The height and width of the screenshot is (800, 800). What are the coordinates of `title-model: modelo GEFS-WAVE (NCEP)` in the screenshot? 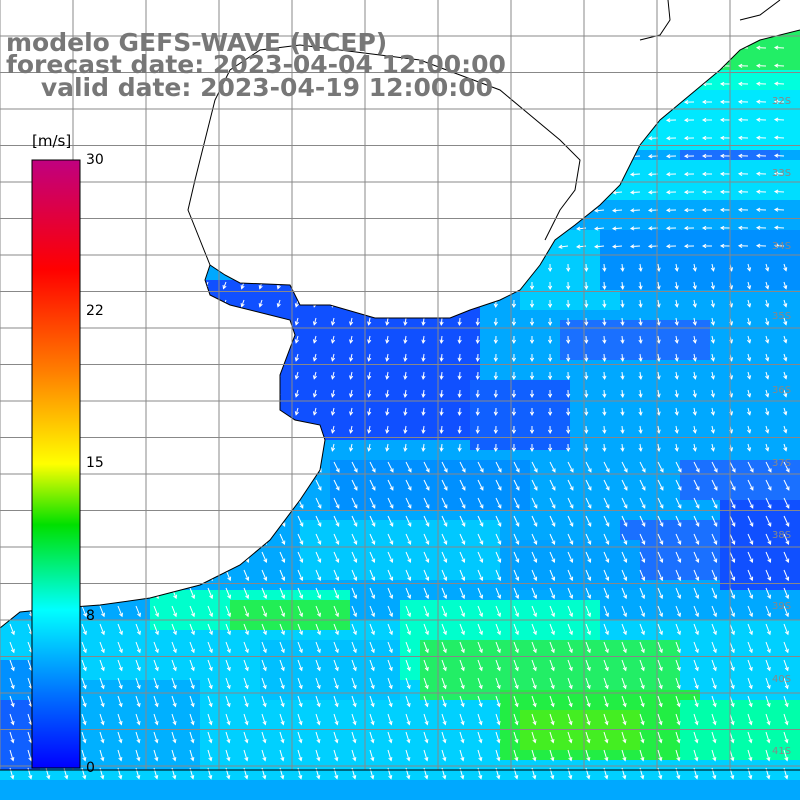 It's located at (197, 42).